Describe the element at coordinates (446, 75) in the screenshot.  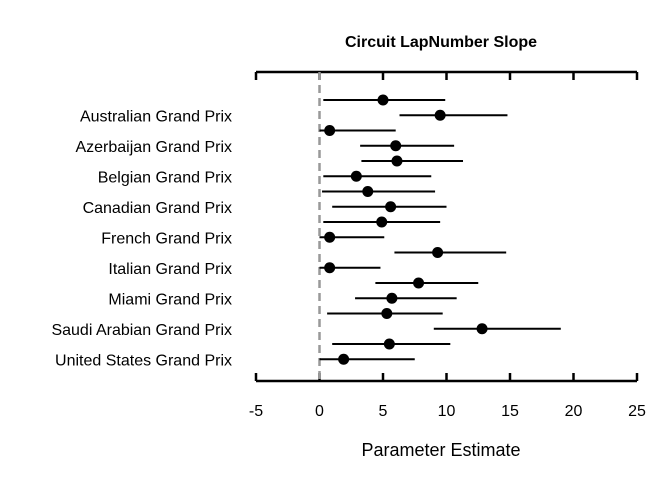
I see `top-axis` at that location.